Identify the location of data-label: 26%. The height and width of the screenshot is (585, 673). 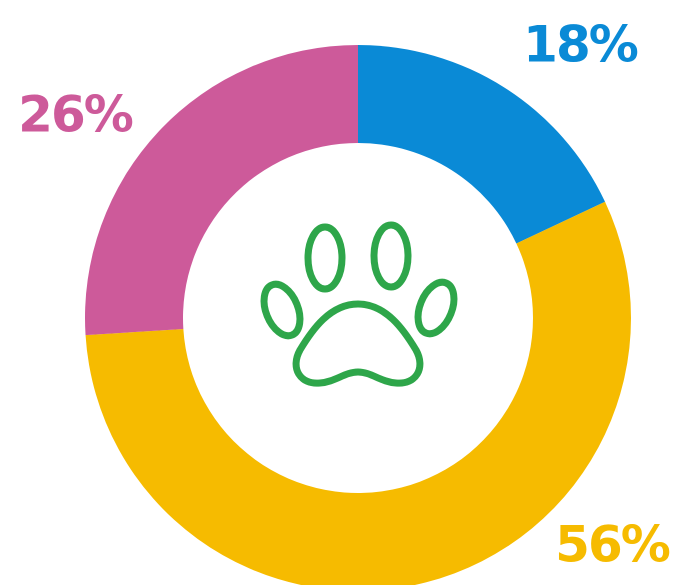
(75, 115).